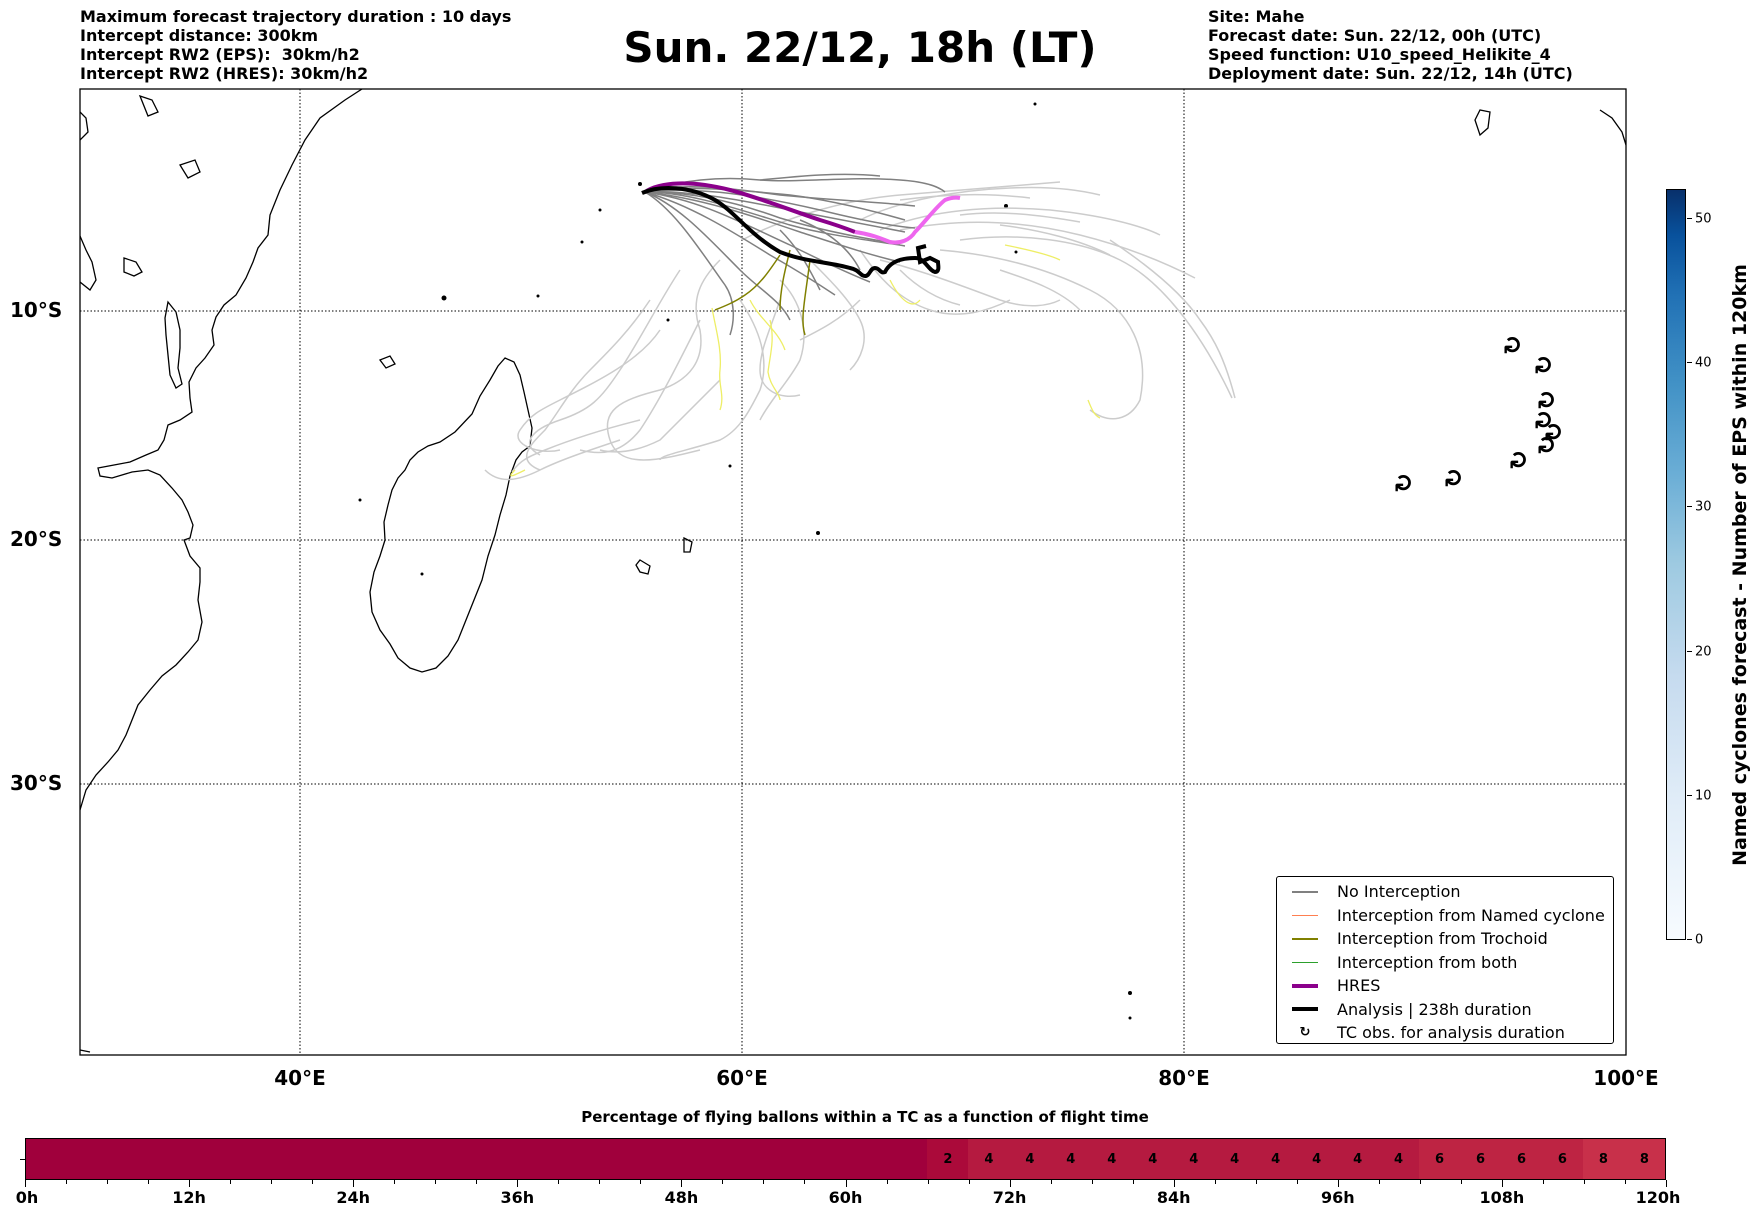 Image resolution: width=1752 pixels, height=1213 pixels. Describe the element at coordinates (224, 73) in the screenshot. I see `header-intercept-hres: Intercept RW2 (HRES): 30km/h2` at that location.